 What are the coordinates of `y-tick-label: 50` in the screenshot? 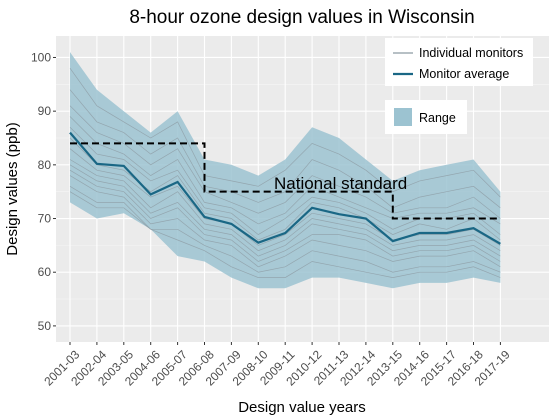 It's located at (45, 326).